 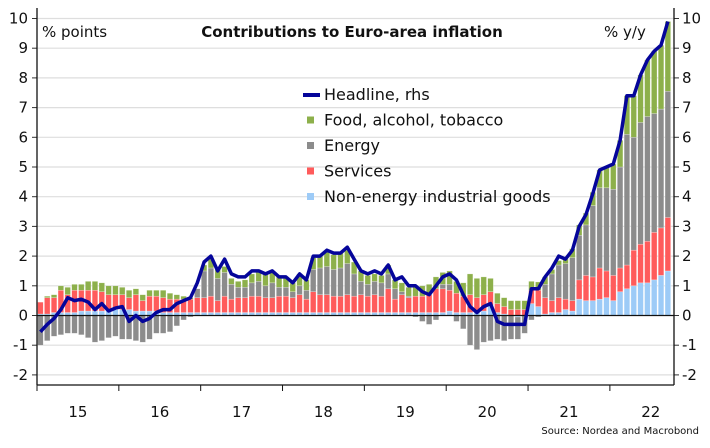 What do you see at coordinates (687, 226) in the screenshot?
I see `right-tick-label: 3` at bounding box center [687, 226].